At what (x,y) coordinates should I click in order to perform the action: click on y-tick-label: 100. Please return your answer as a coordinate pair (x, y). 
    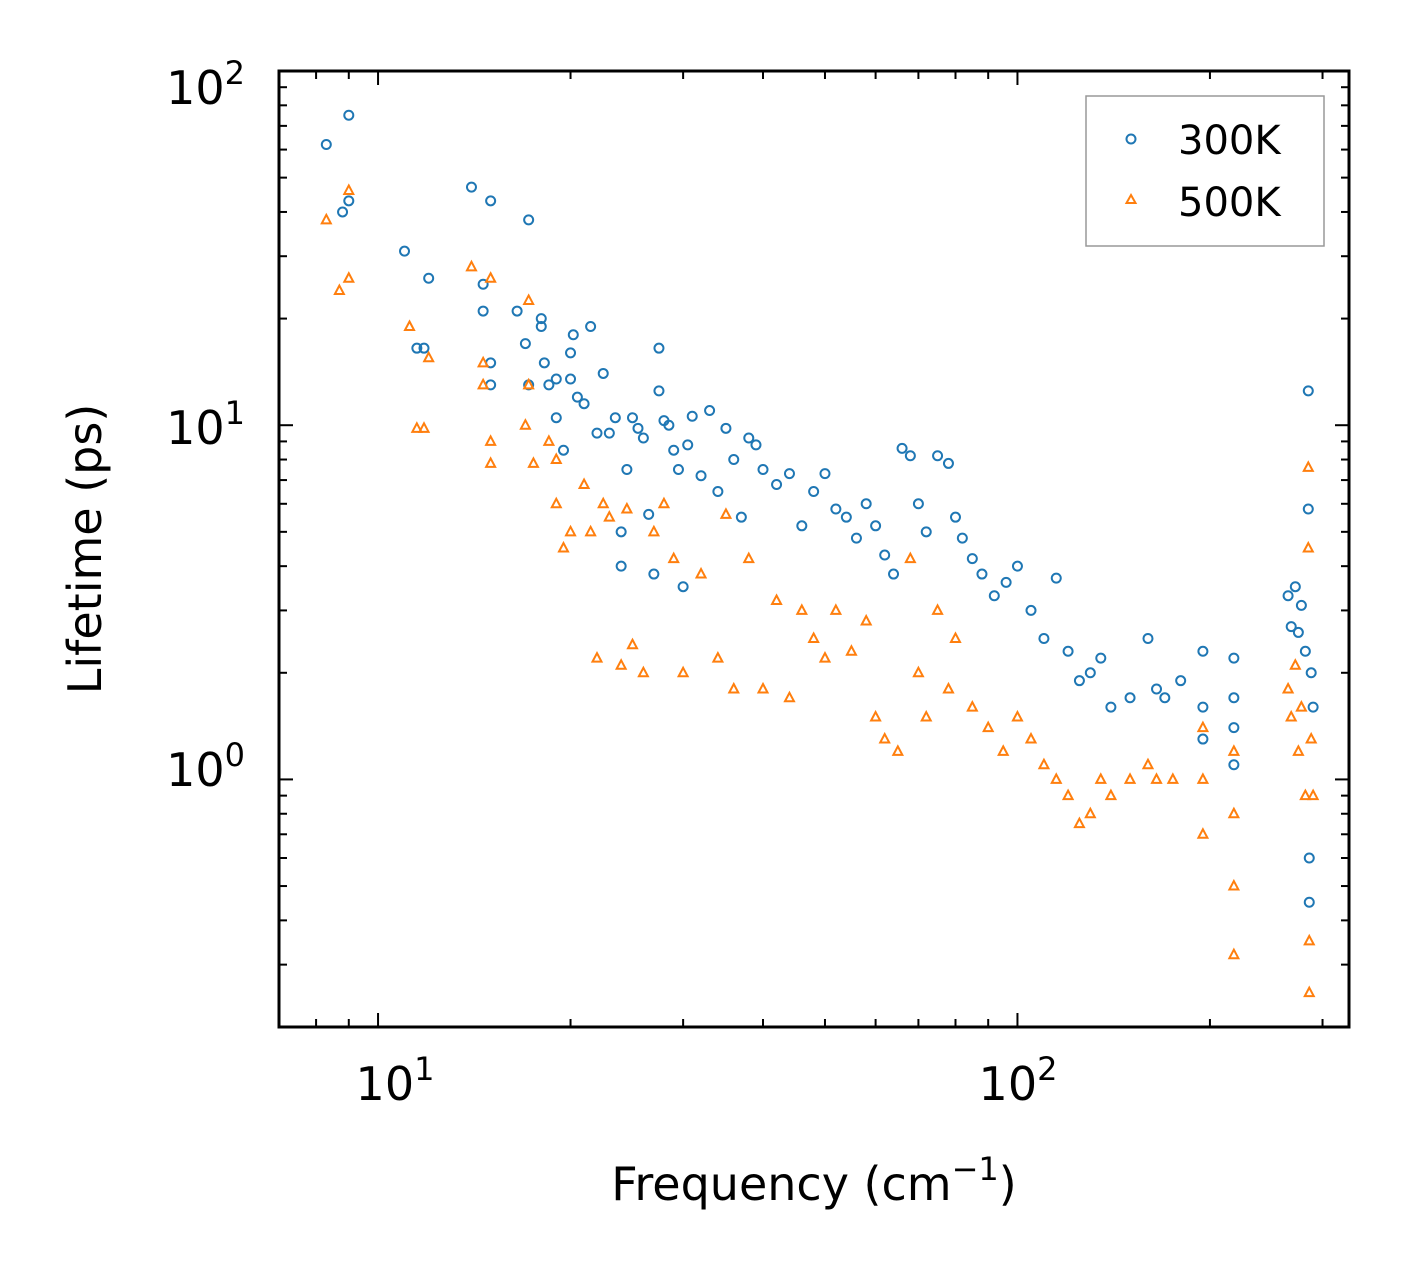
    Looking at the image, I should click on (205, 766).